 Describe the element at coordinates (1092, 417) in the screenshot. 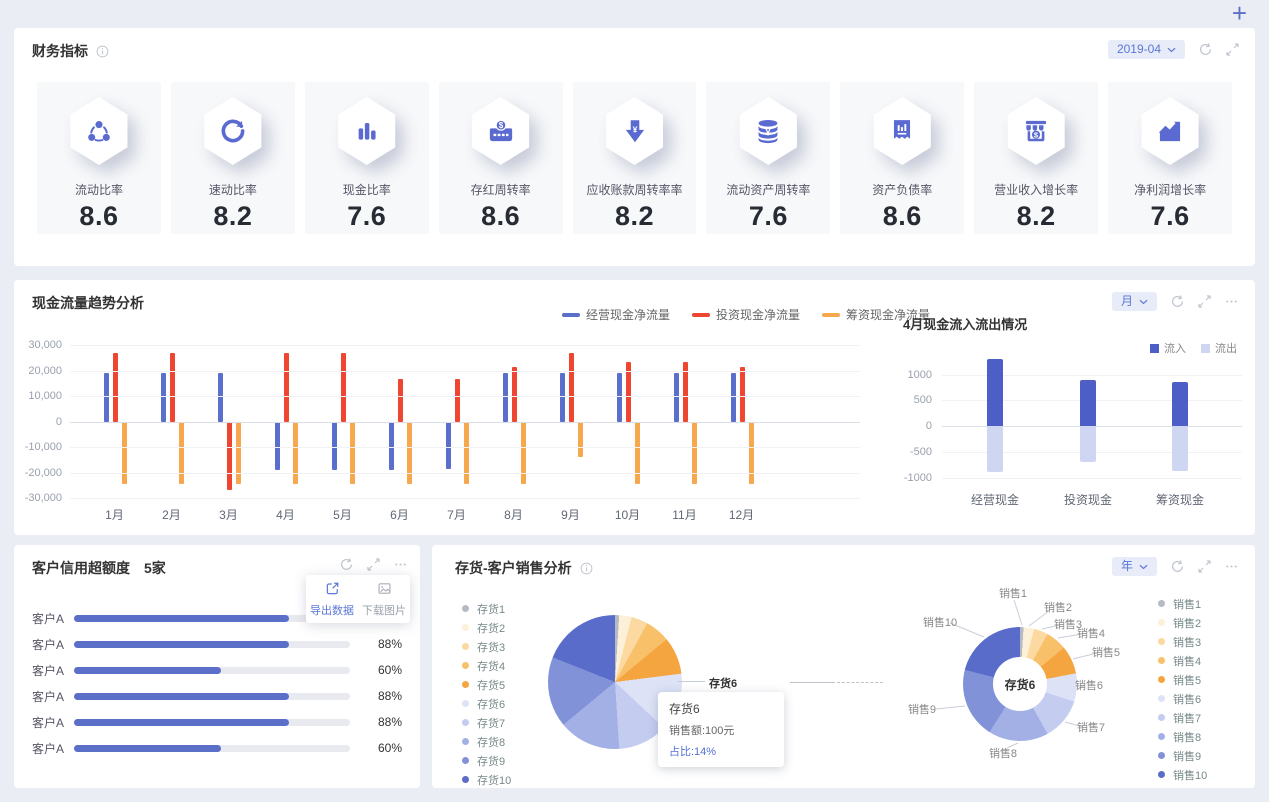

I see `inflow-outflow-chart` at that location.